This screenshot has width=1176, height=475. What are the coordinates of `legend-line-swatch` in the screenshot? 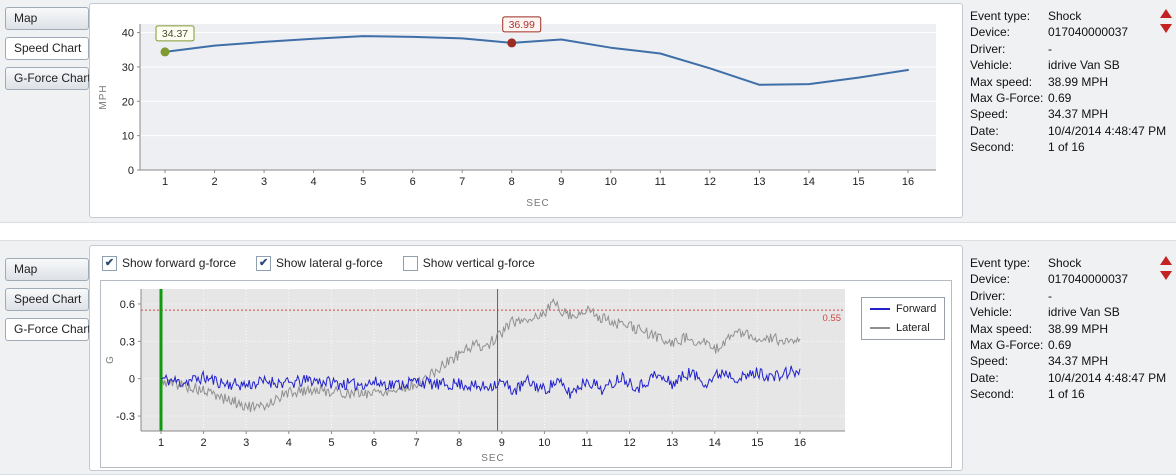 It's located at (880, 328).